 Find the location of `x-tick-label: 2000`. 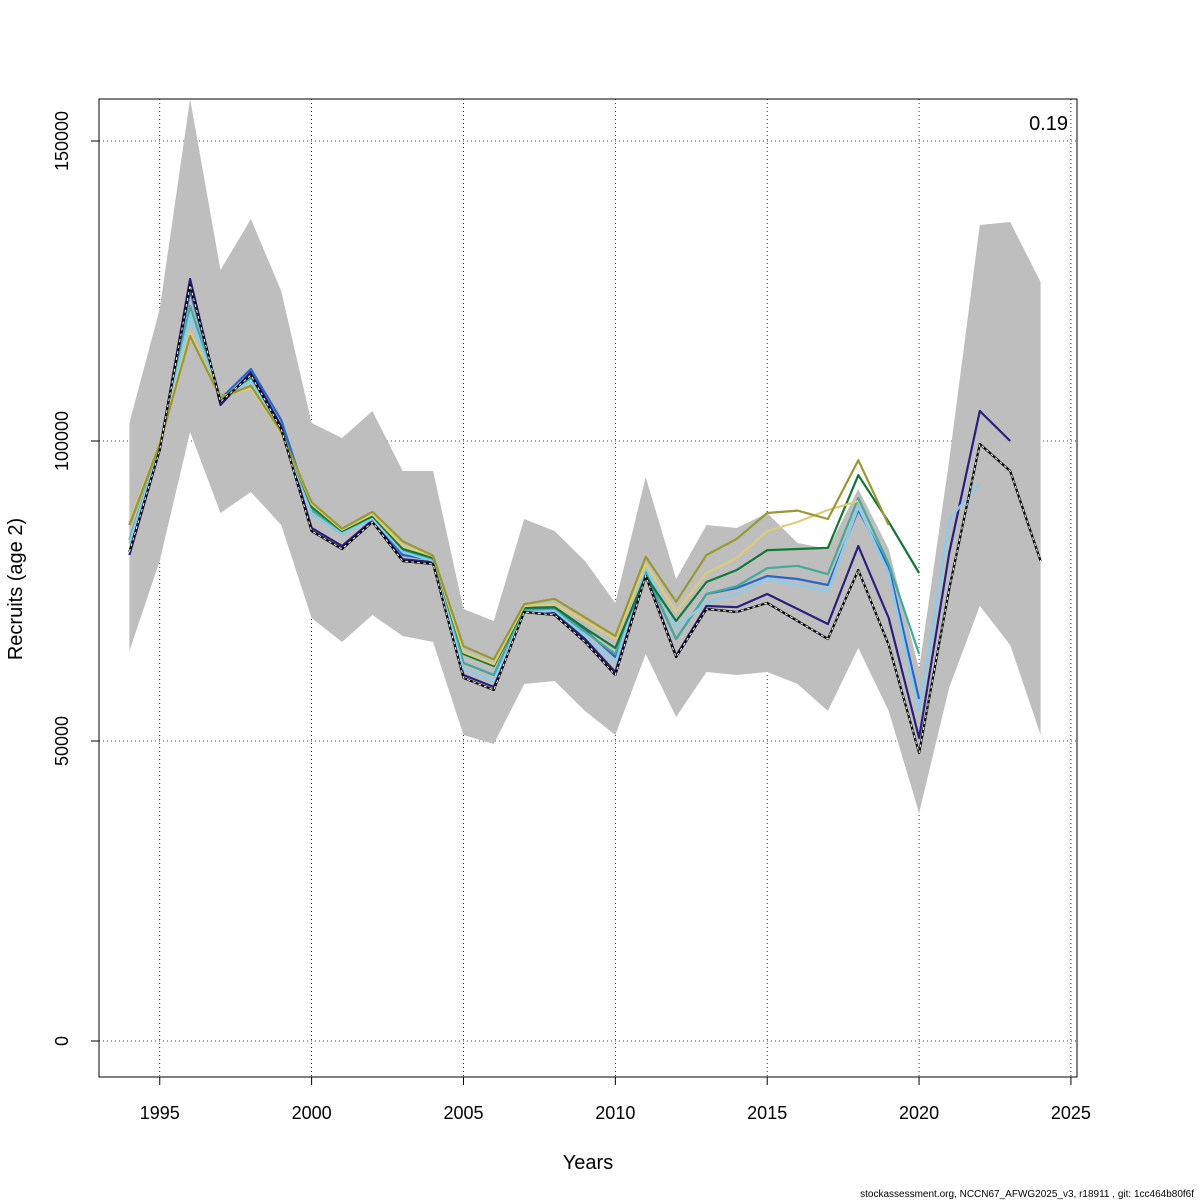

x-tick-label: 2000 is located at coordinates (312, 1113).